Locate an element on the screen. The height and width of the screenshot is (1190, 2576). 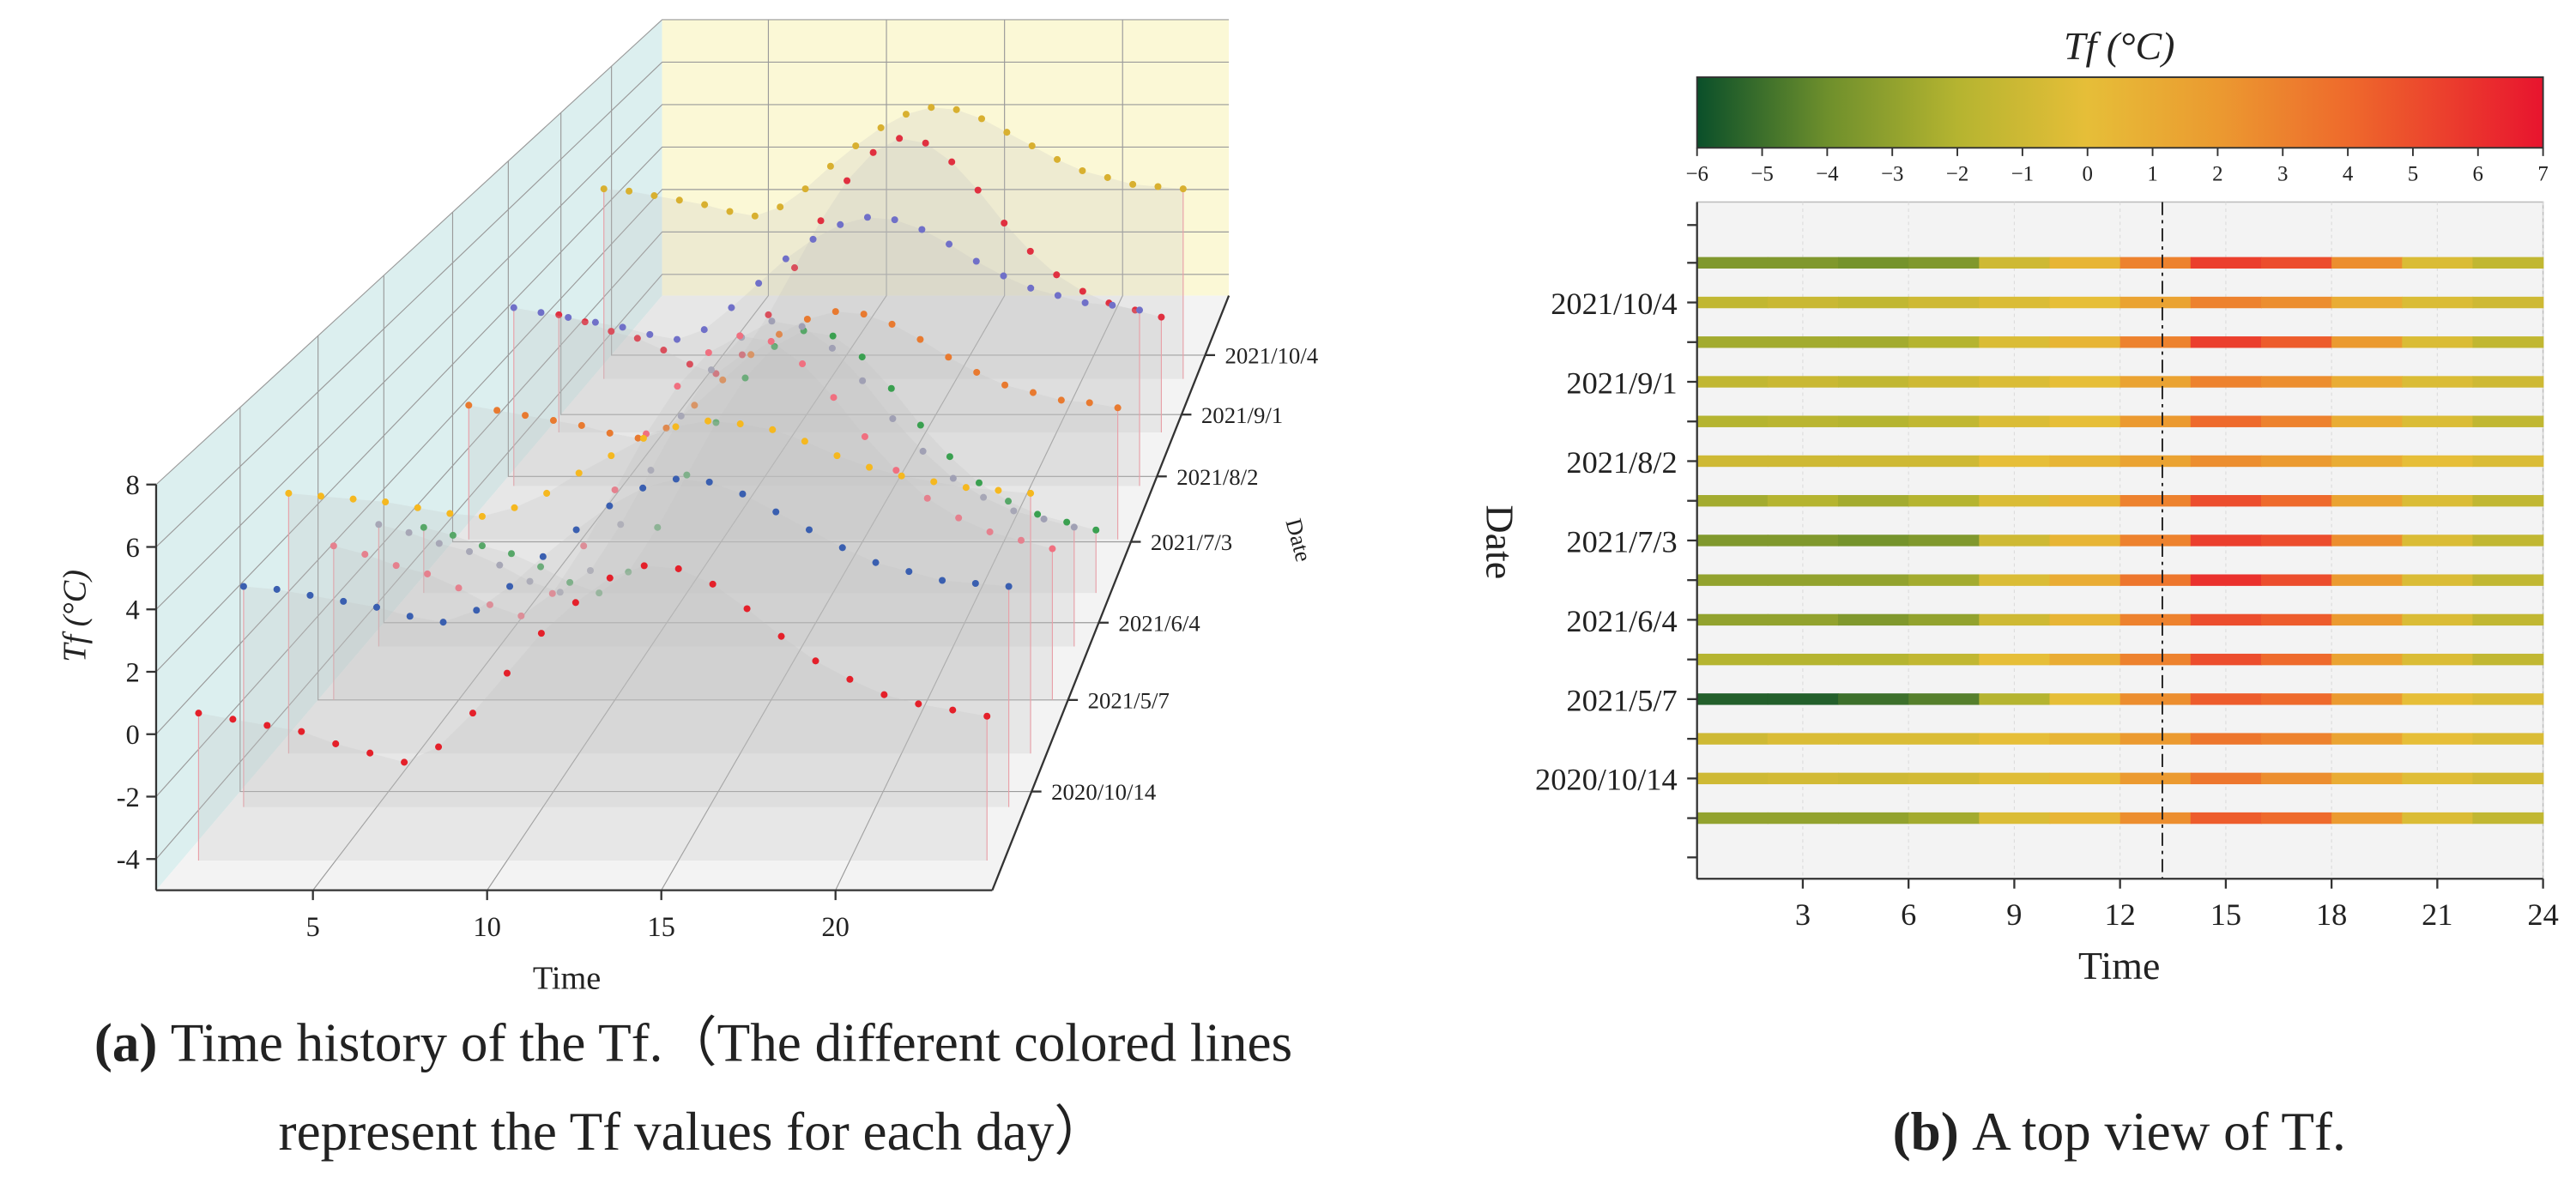
x-tick-label: 9 is located at coordinates (2014, 914).